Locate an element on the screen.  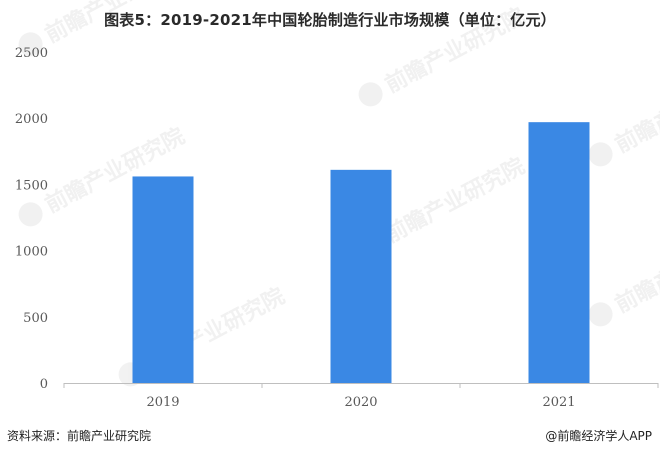
y-tick-label: 500 is located at coordinates (35, 318).